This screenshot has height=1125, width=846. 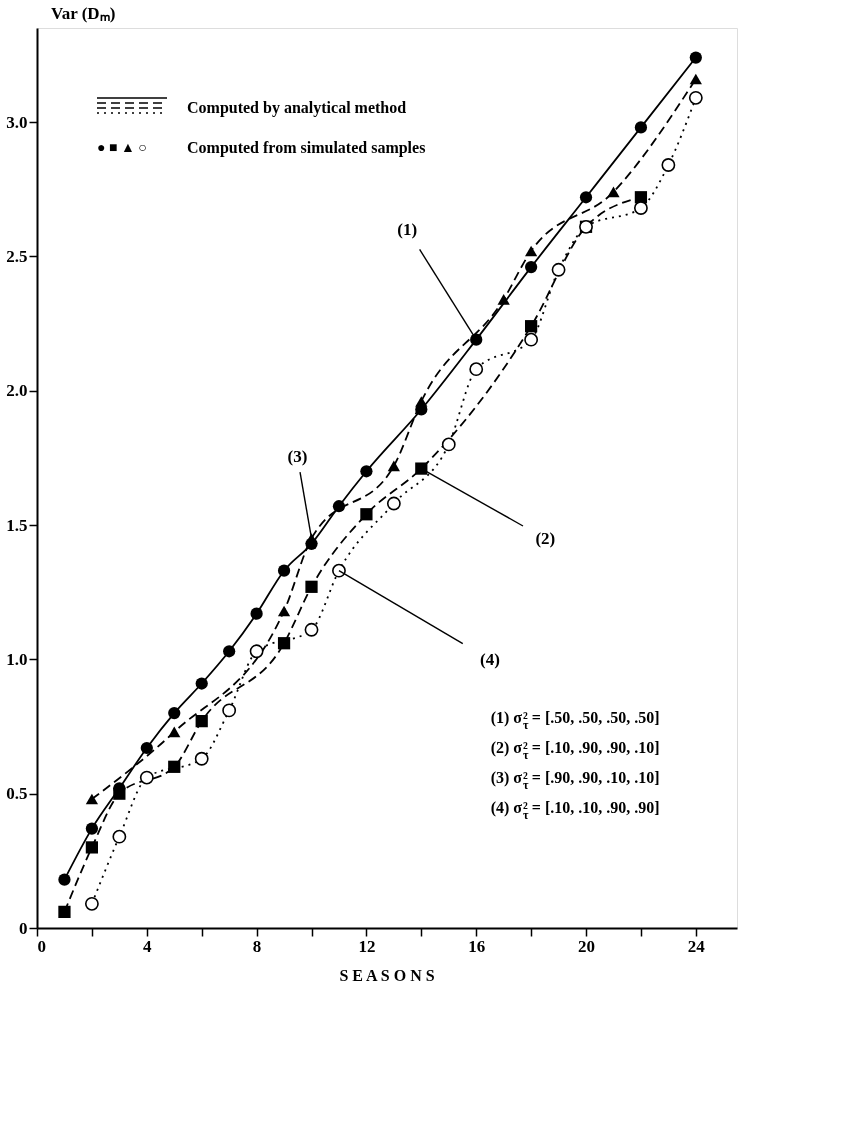 I want to click on x-tick-label: 4, so click(x=148, y=946).